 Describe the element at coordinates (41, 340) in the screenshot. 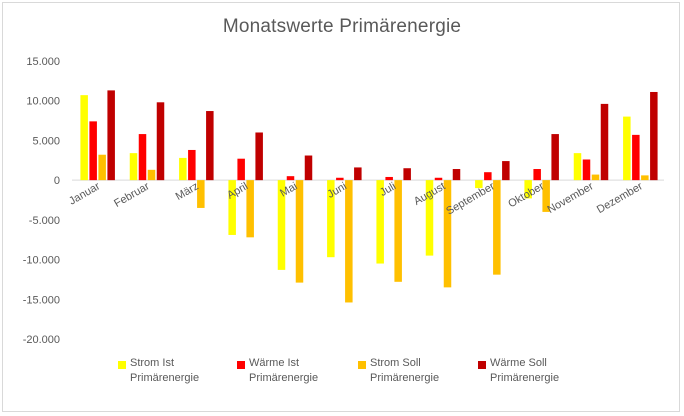

I see `y-tick-label: -20.000` at that location.